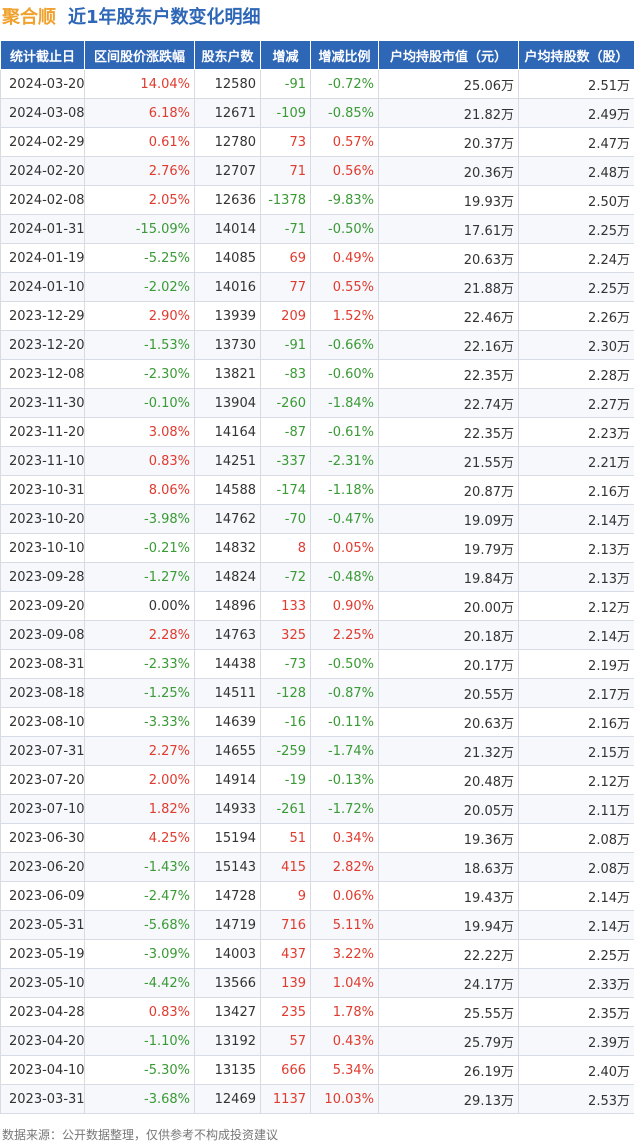 The width and height of the screenshot is (634, 1144). I want to click on cell-change: 133, so click(285, 606).